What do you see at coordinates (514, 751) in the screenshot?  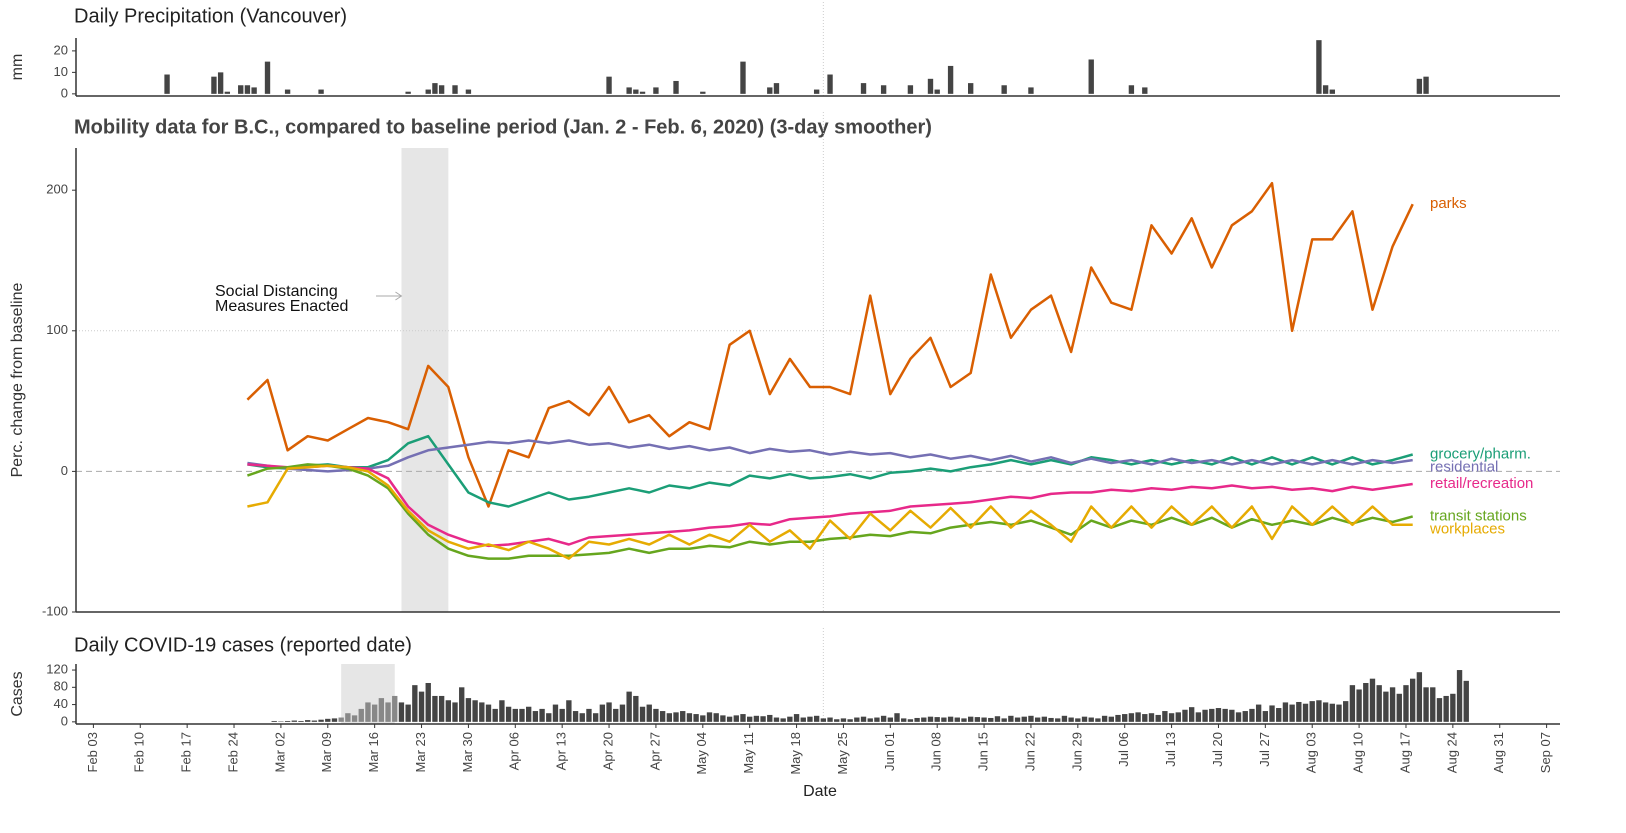 I see `x-tick-label: Apr 06` at bounding box center [514, 751].